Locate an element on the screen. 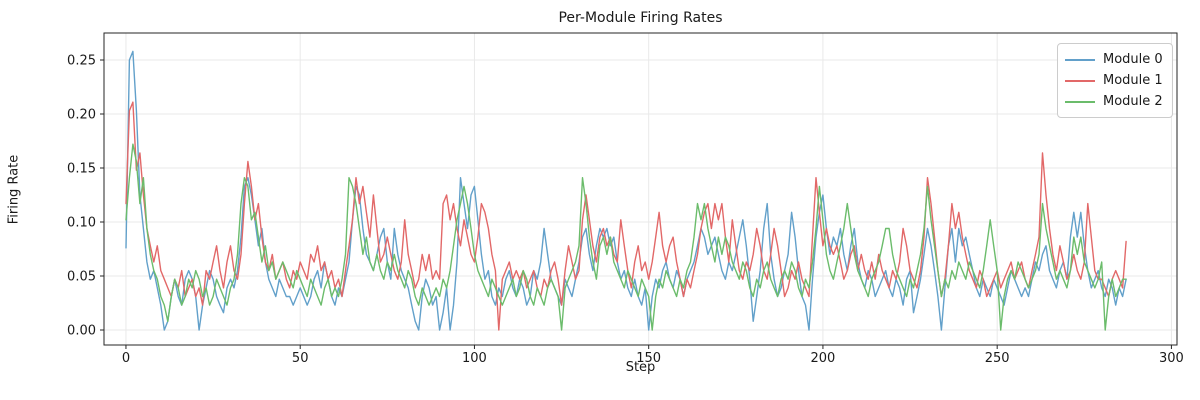  legend-entry-module-1: Module 1 is located at coordinates (1114, 80).